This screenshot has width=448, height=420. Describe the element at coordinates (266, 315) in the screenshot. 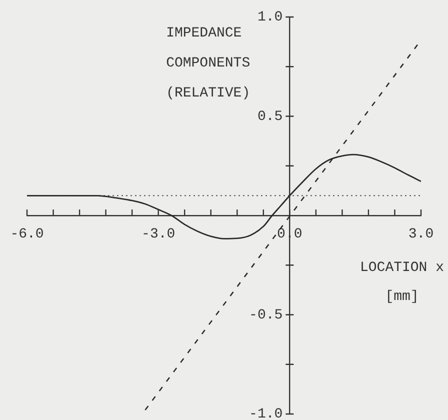

I see `y-tick-label: -0.5` at that location.